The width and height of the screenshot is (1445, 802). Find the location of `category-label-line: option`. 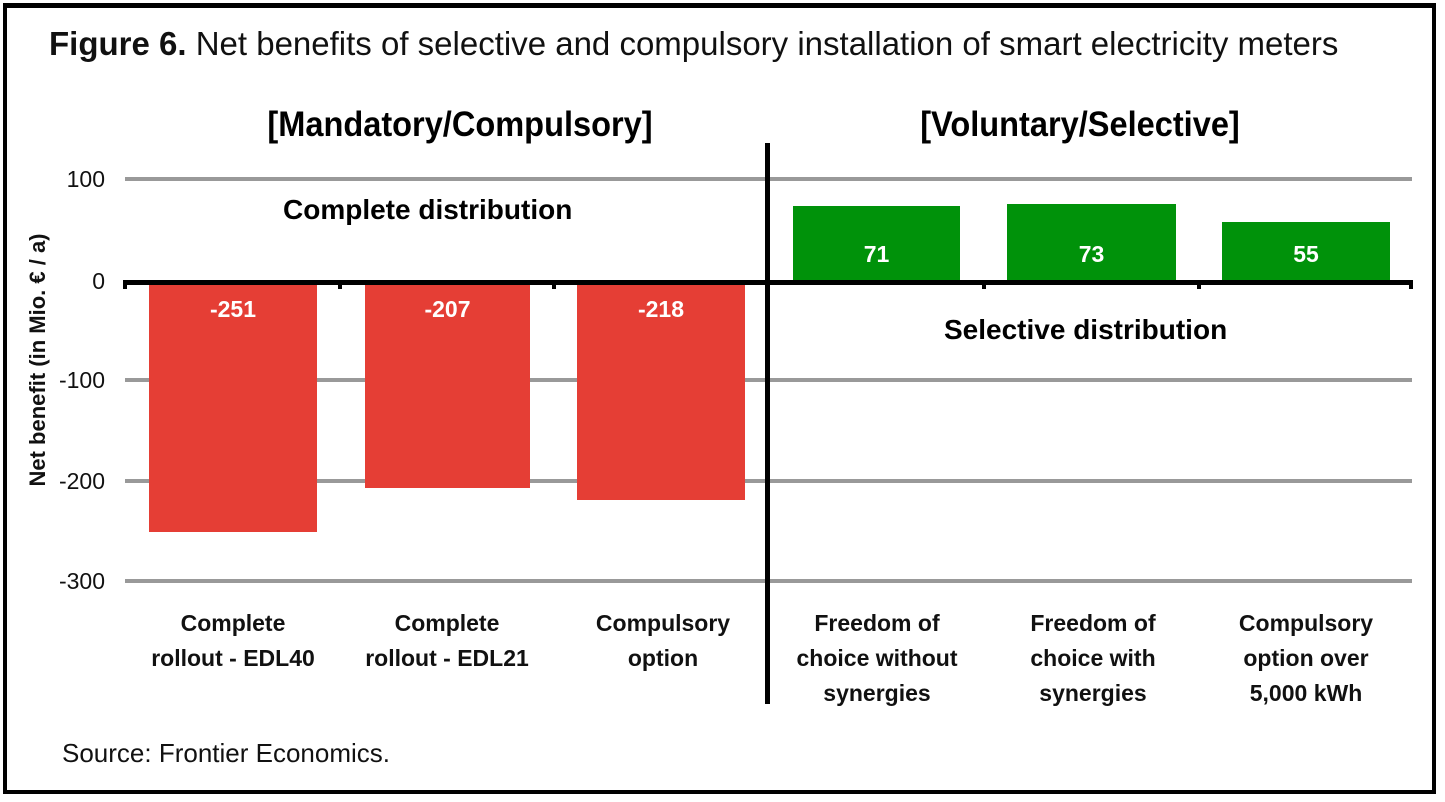

category-label-line: option is located at coordinates (663, 658).